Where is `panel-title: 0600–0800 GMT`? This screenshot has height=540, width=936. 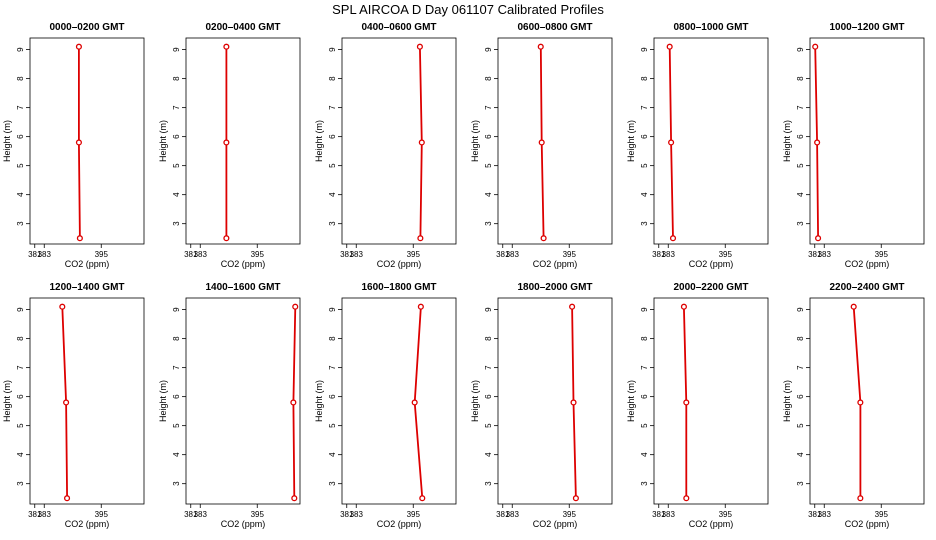
panel-title: 0600–0800 GMT is located at coordinates (554, 27).